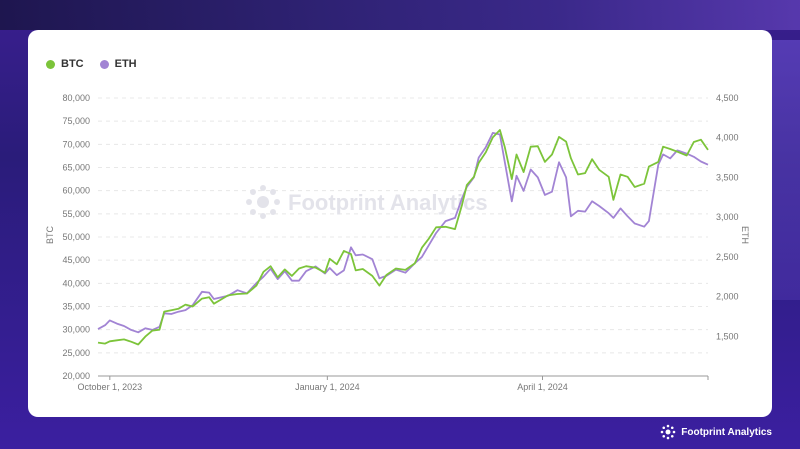 This screenshot has height=449, width=800. I want to click on legend-dot-btc, so click(50, 64).